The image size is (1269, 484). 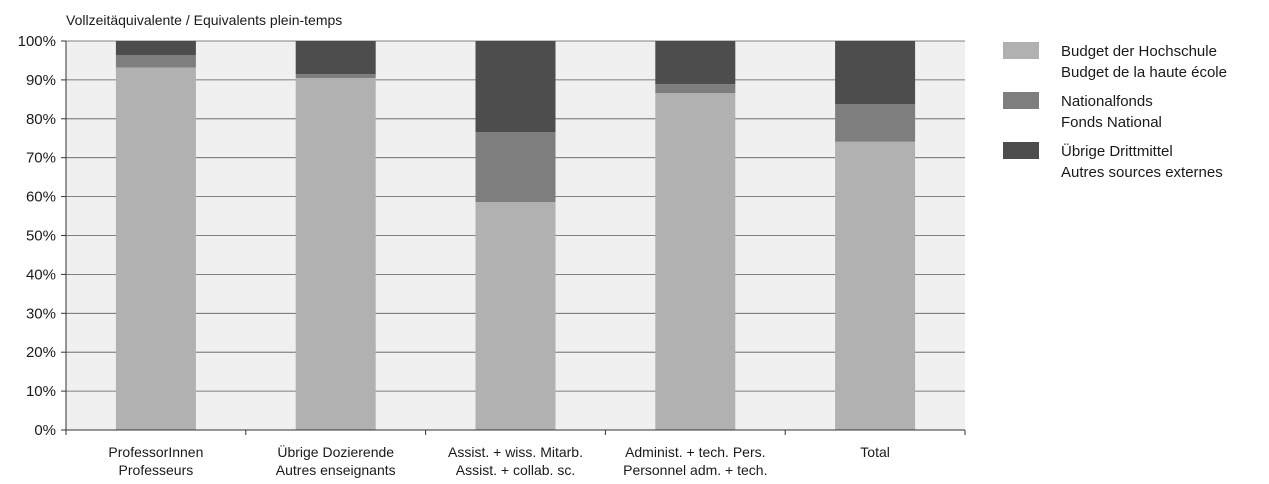 What do you see at coordinates (336, 470) in the screenshot?
I see `x-category-label: Autres enseignants` at bounding box center [336, 470].